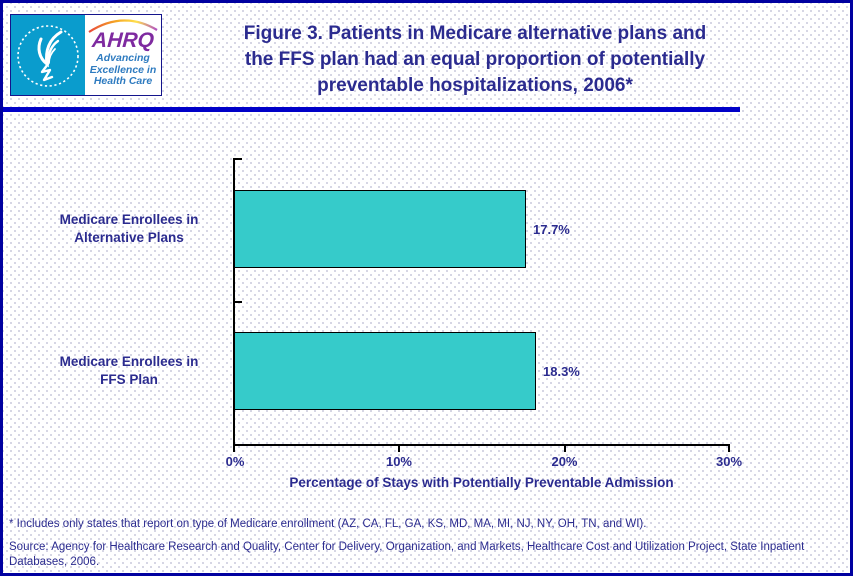  I want to click on header-divider, so click(371, 109).